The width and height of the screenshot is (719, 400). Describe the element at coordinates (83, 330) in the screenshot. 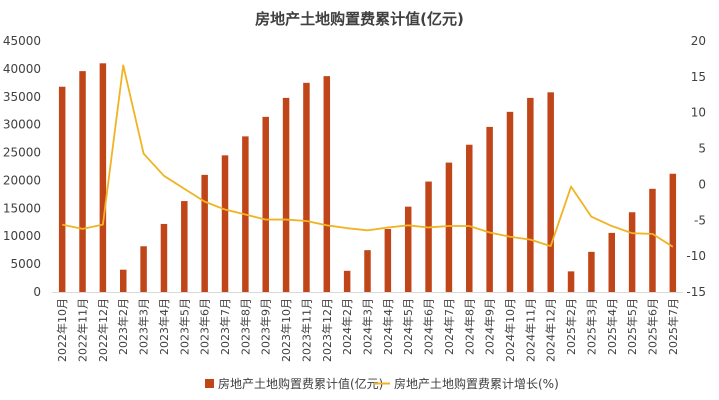

I see `x-axis-tick-label: 2022年11月` at that location.